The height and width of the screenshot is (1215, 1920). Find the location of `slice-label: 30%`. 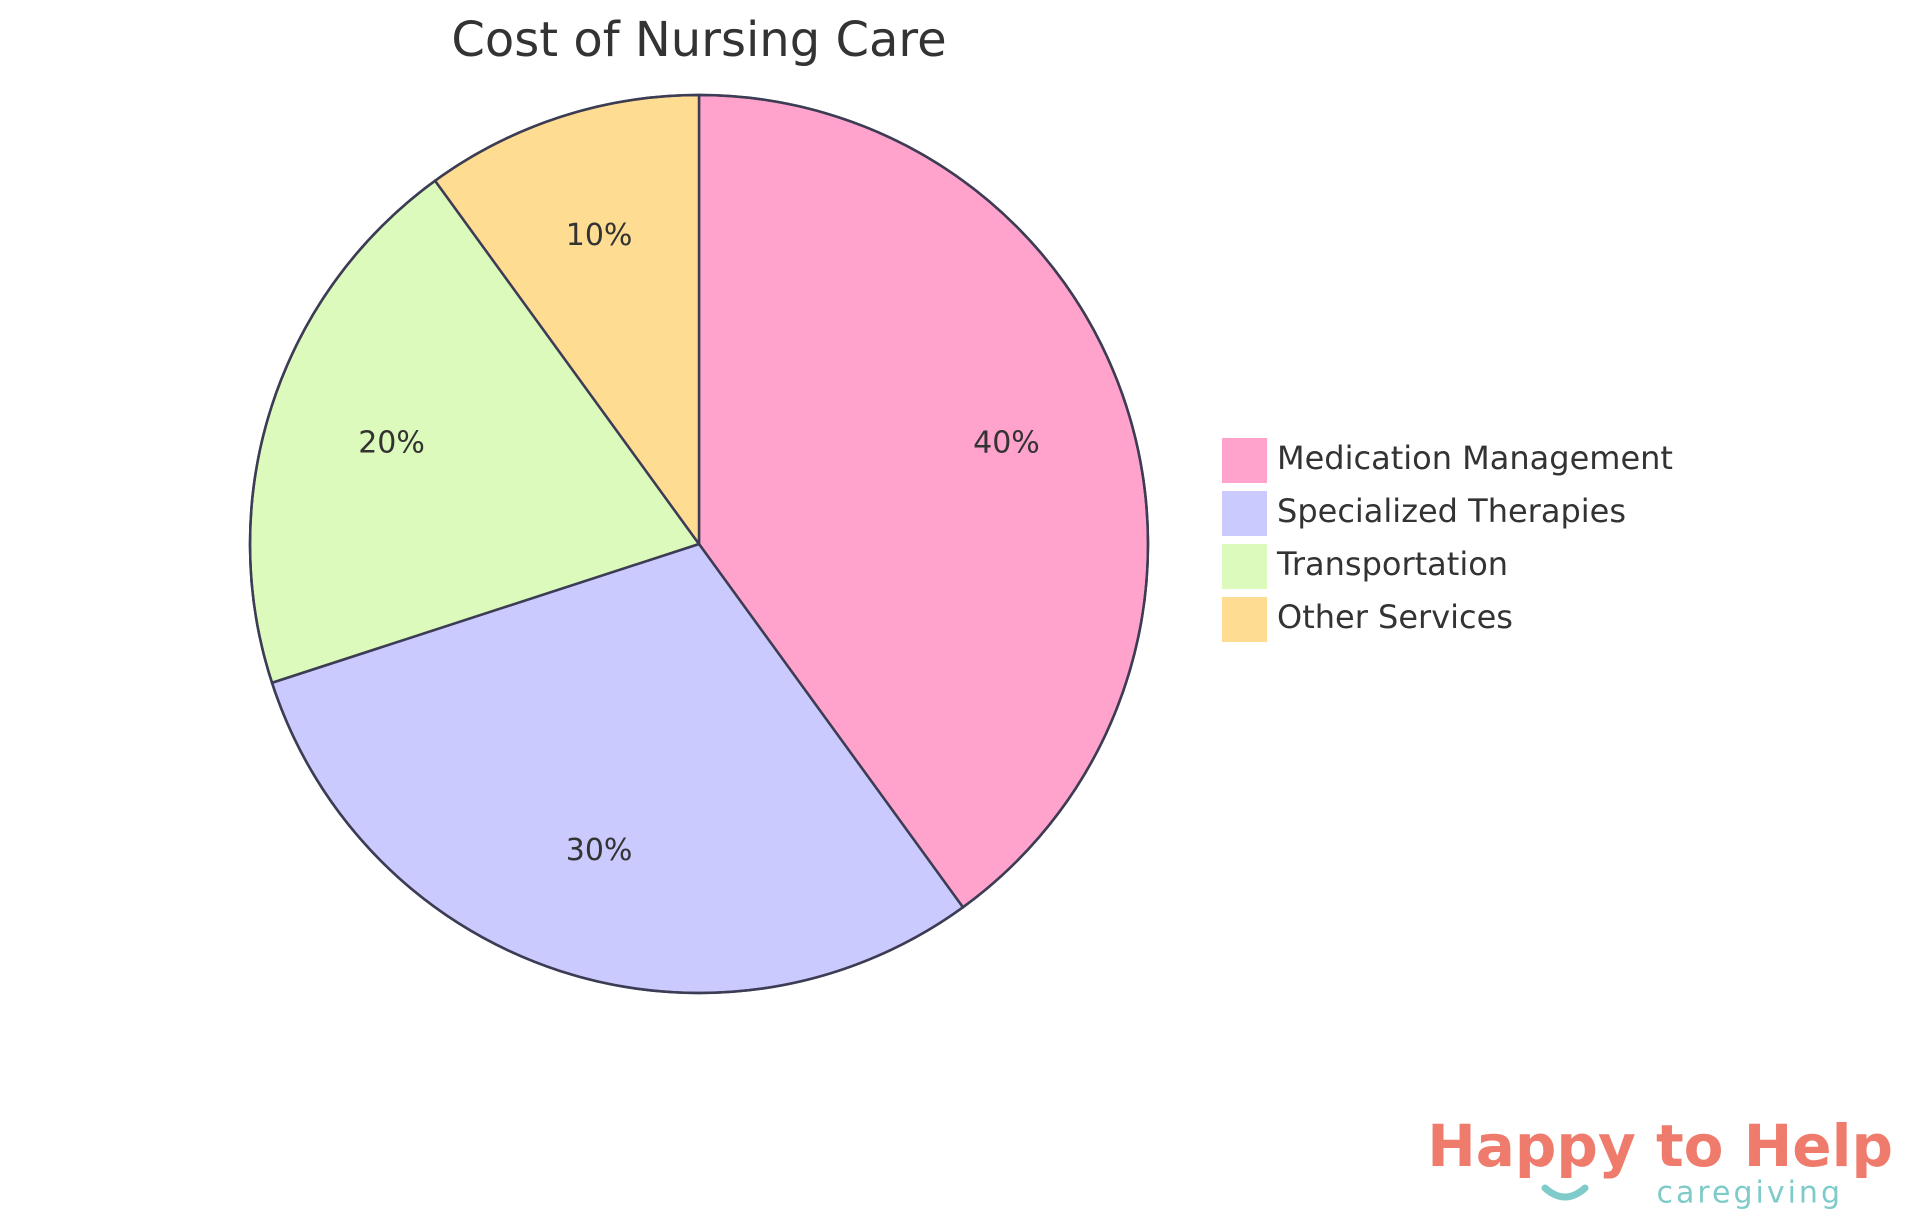

slice-label: 30% is located at coordinates (599, 850).